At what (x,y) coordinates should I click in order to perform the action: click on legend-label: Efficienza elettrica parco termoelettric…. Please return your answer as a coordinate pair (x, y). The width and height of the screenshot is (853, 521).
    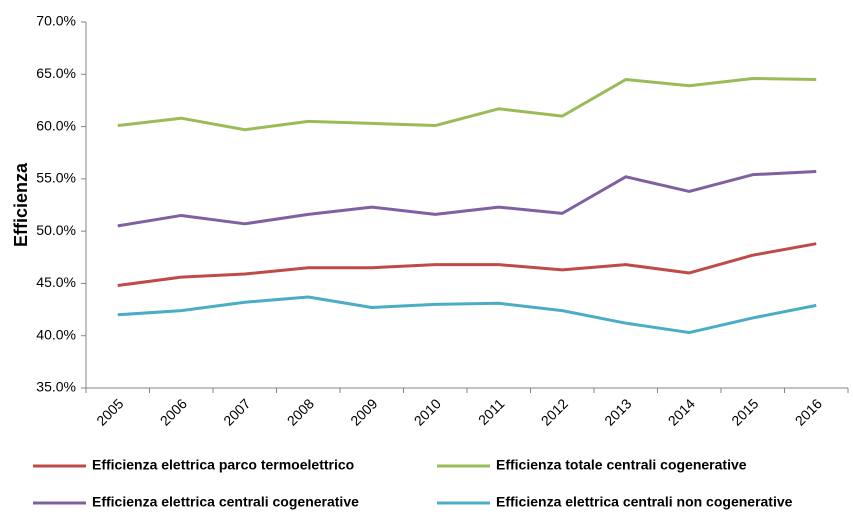
    Looking at the image, I should click on (223, 465).